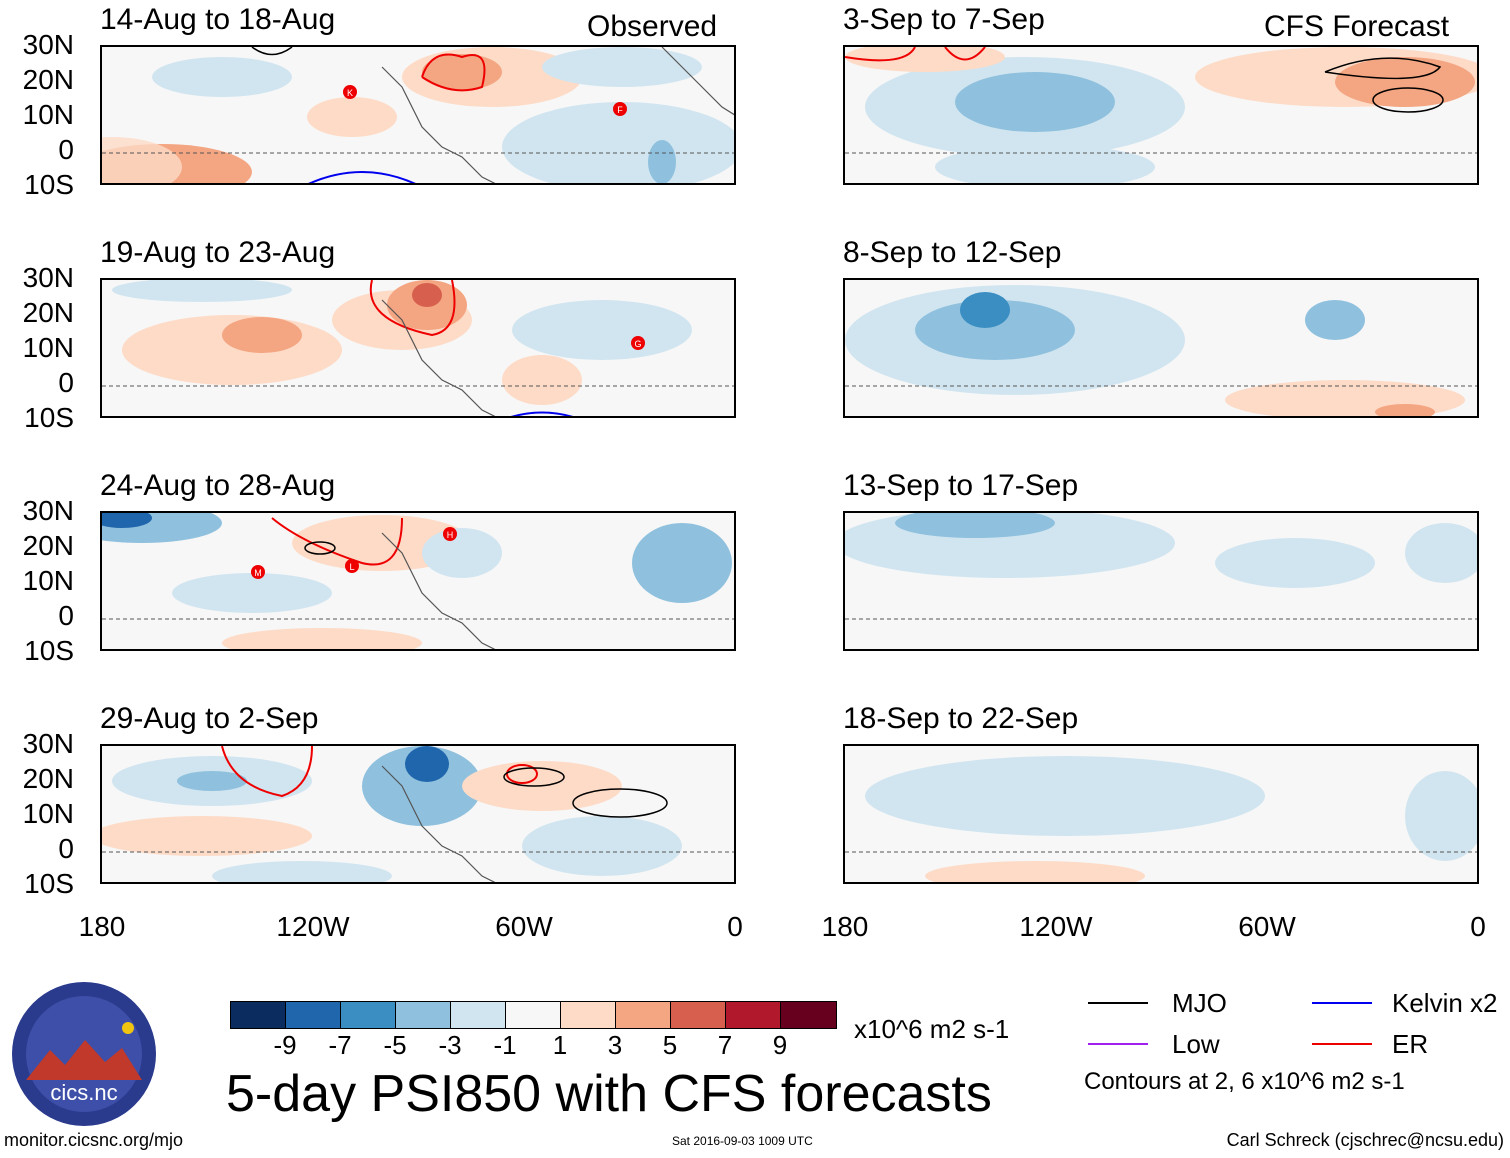 The width and height of the screenshot is (1510, 1158). I want to click on observed-label: Observed, so click(652, 26).